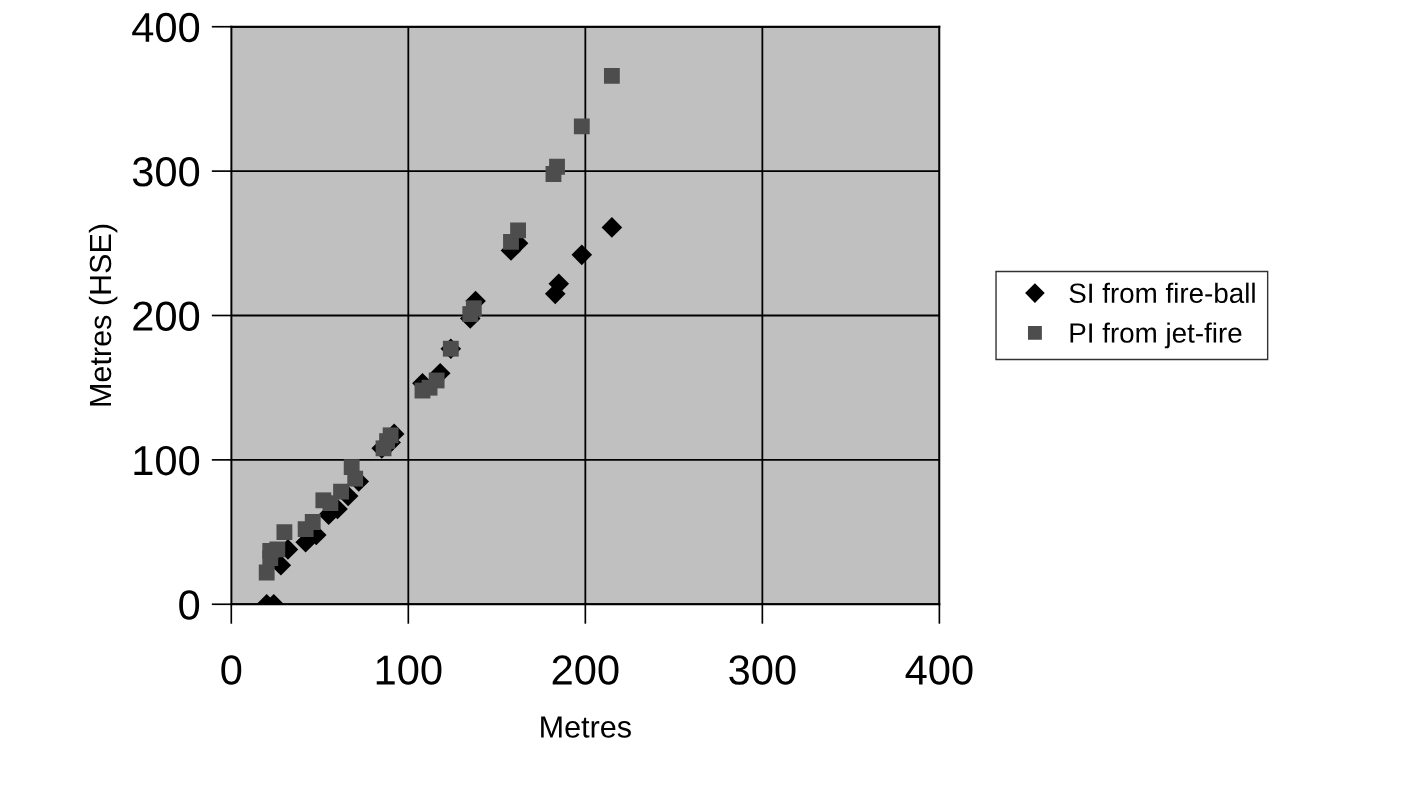  I want to click on x-axis-title: Metres, so click(586, 727).